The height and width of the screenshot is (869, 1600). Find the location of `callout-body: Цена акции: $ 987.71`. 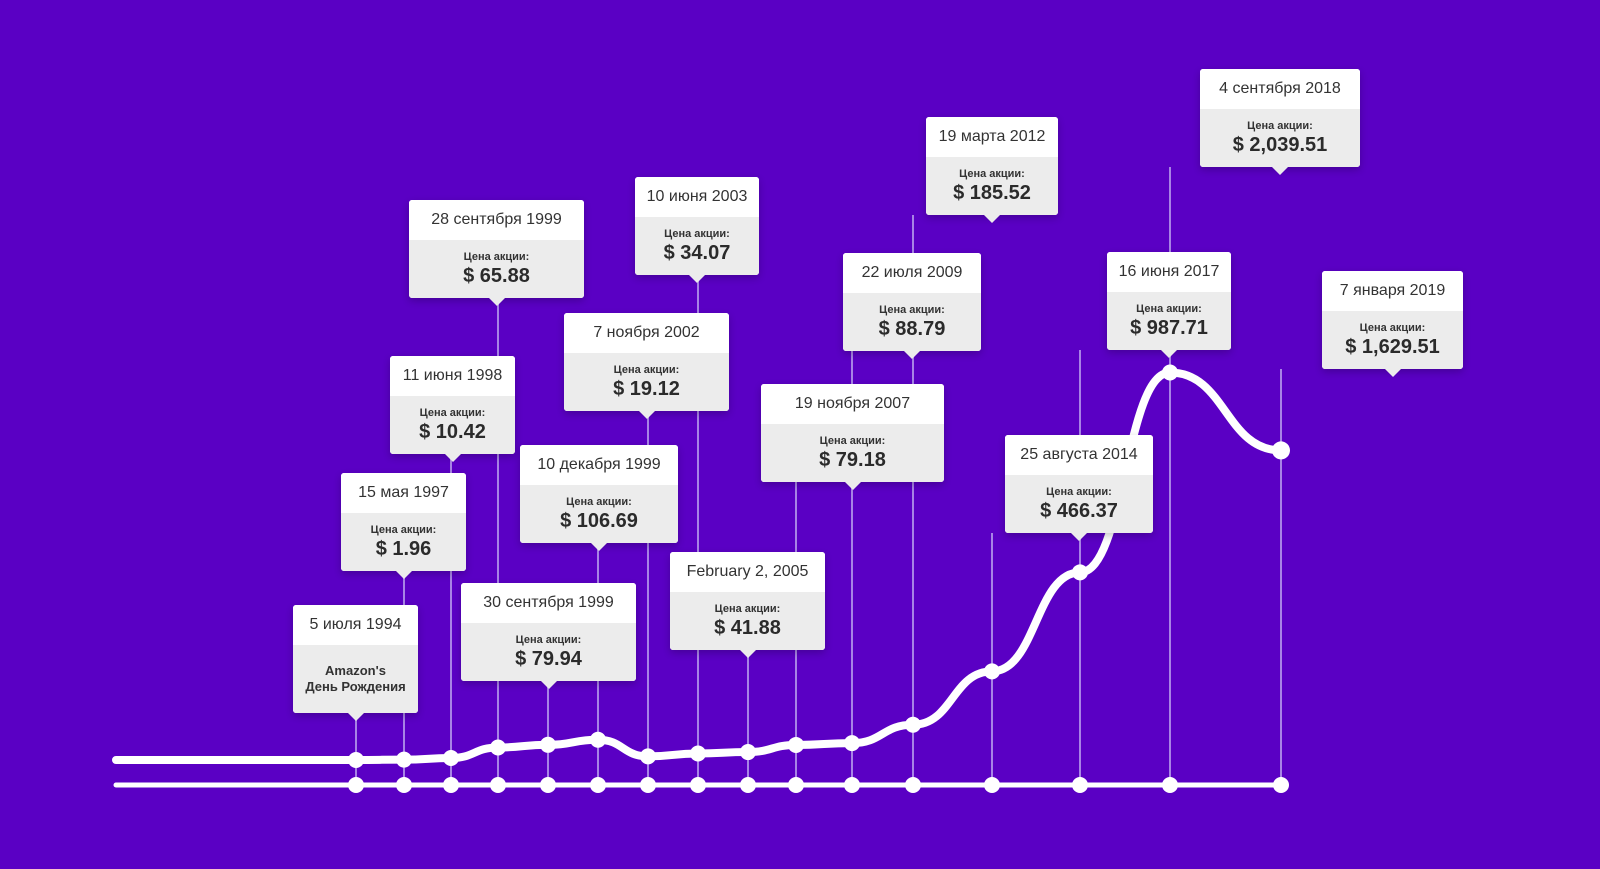

callout-body: Цена акции: $ 987.71 is located at coordinates (1169, 321).